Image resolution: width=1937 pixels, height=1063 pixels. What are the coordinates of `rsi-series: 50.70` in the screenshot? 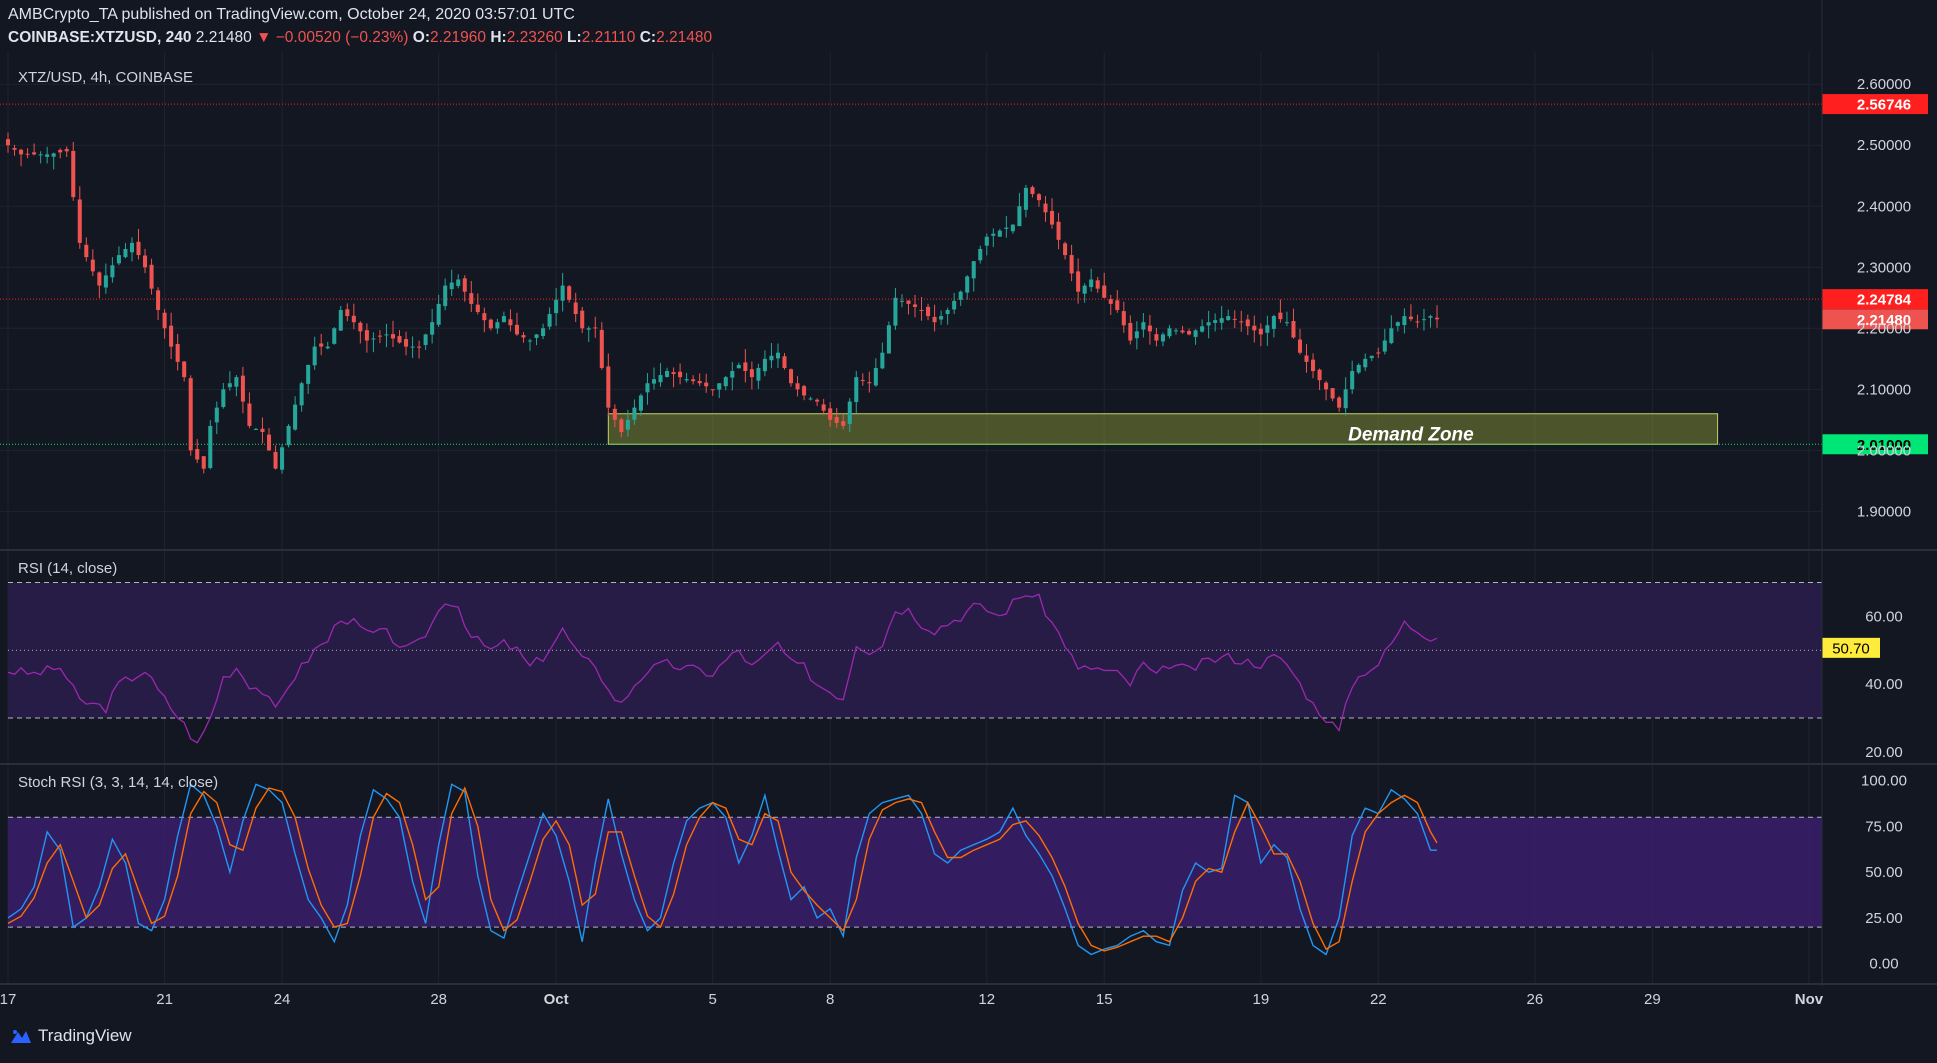 It's located at (943, 668).